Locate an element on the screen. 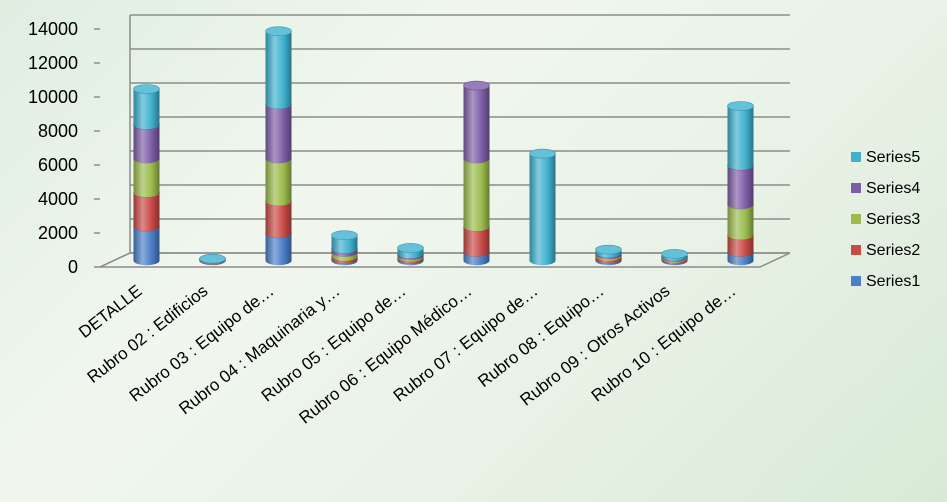 The height and width of the screenshot is (502, 947). legend-item: Series4 is located at coordinates (885, 188).